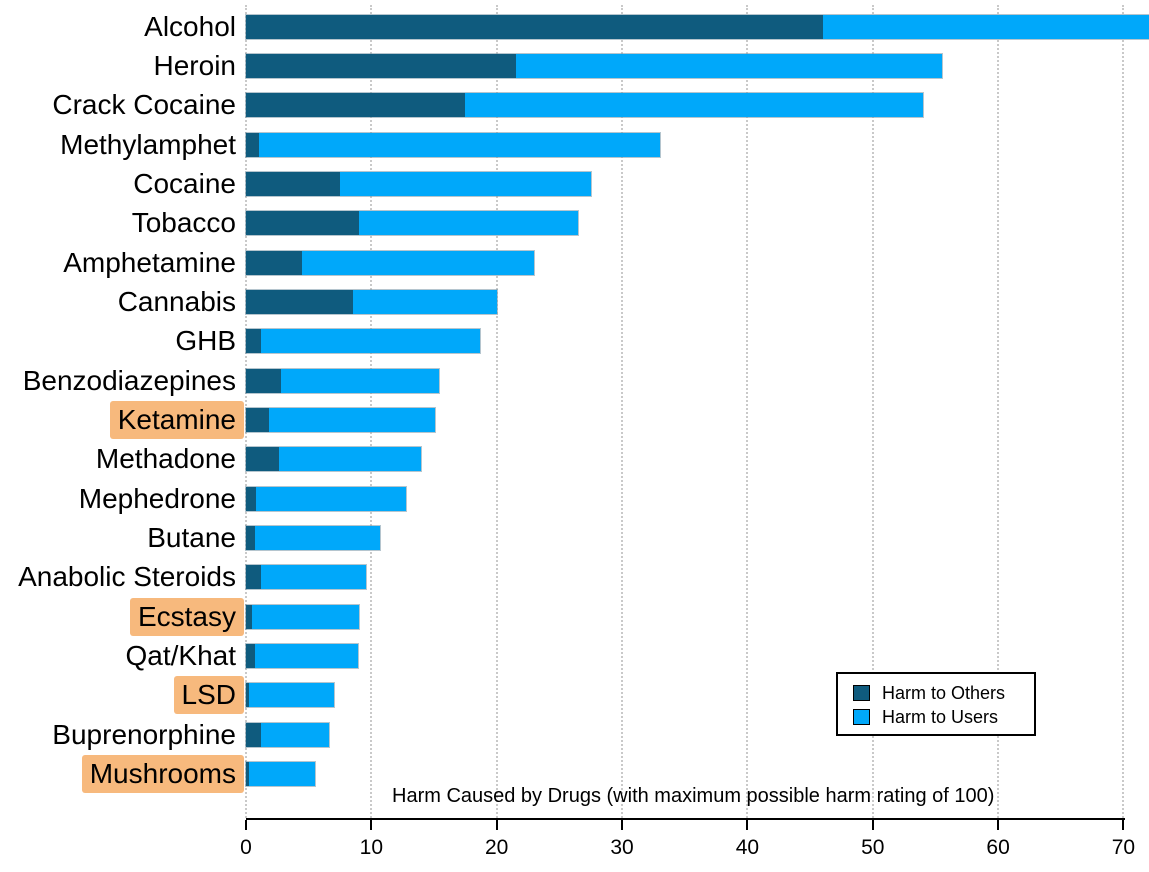  I want to click on x-tick-label-70: 70, so click(1123, 847).